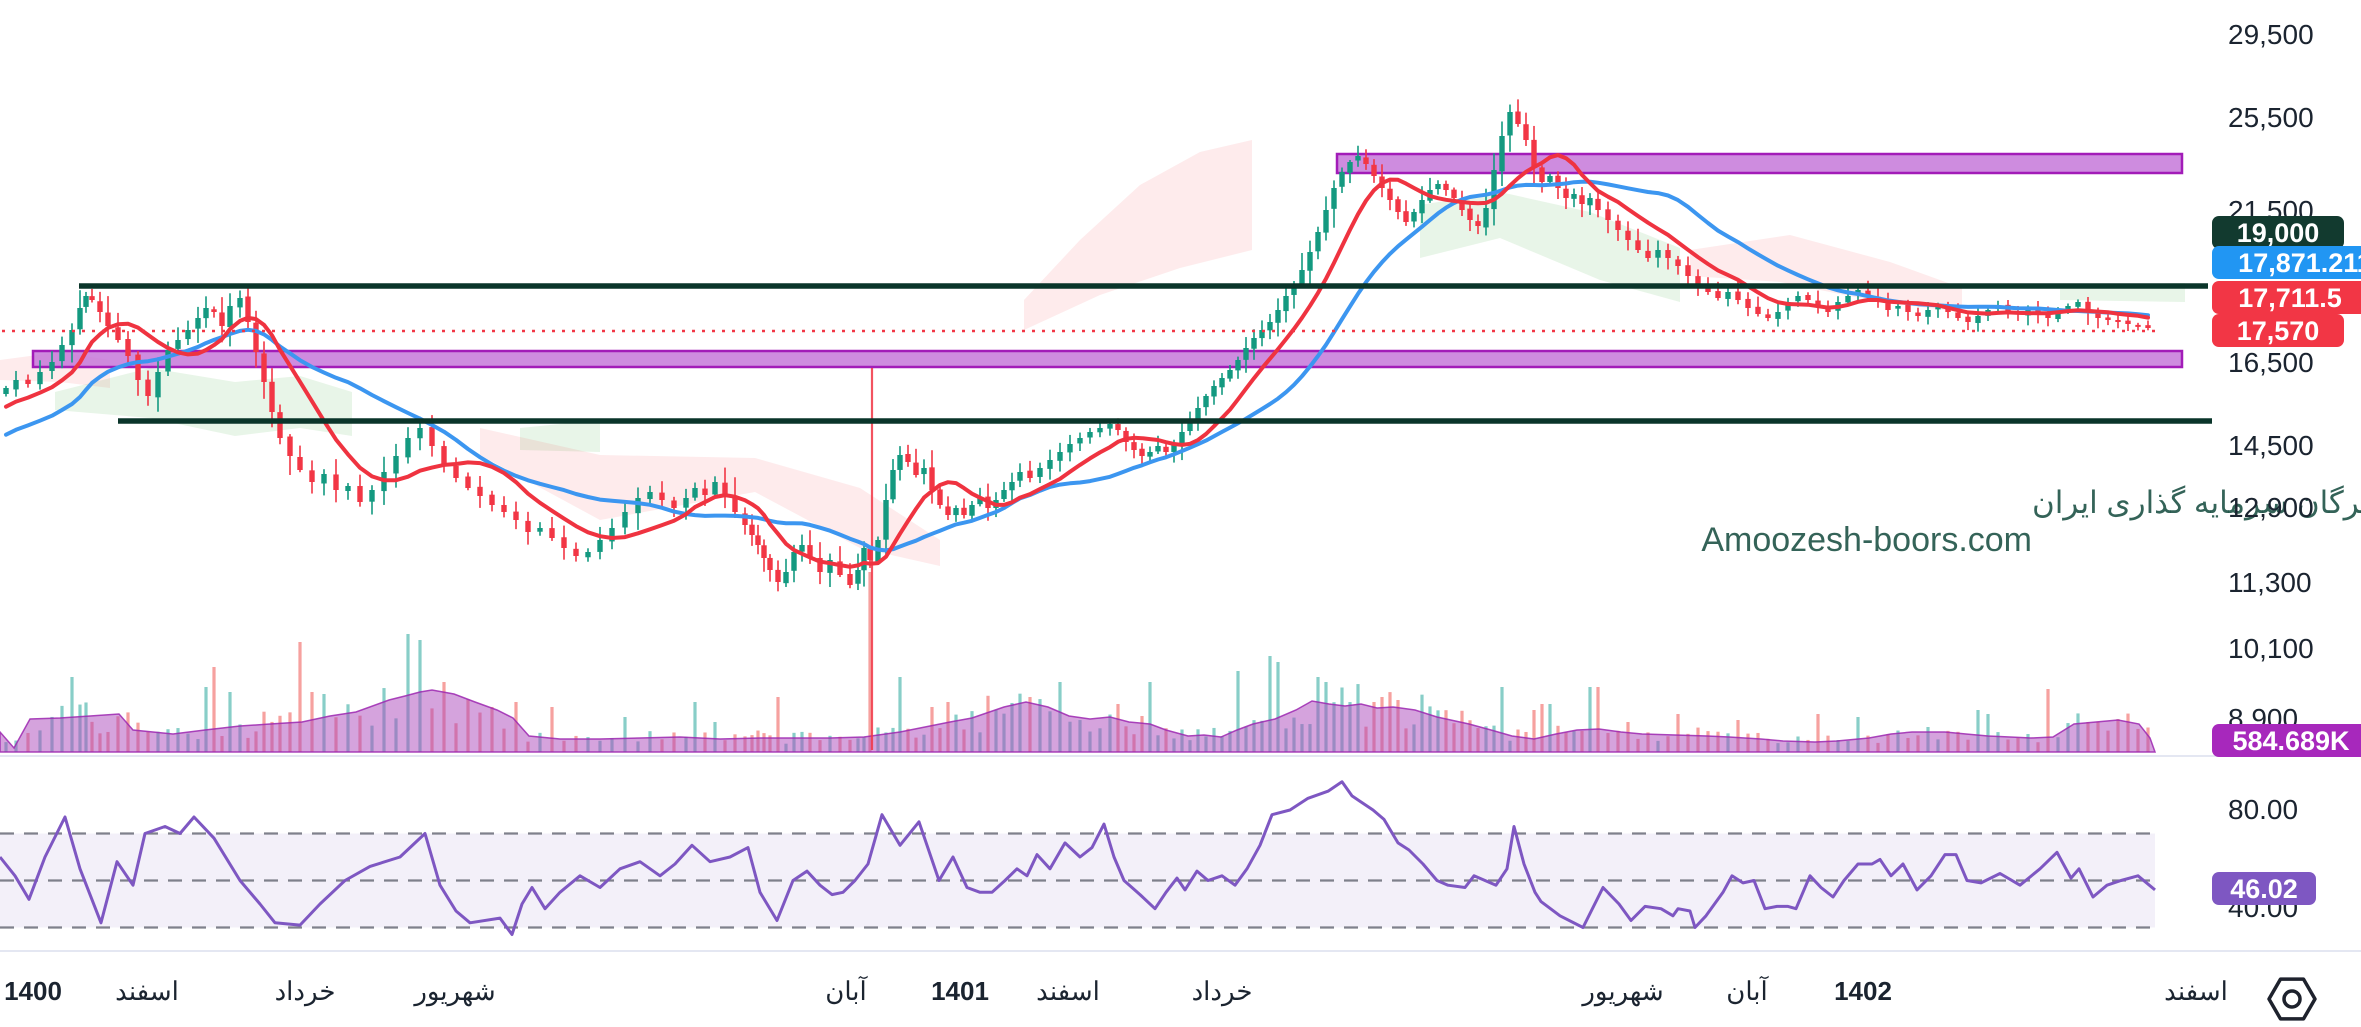 Image resolution: width=2361 pixels, height=1027 pixels. Describe the element at coordinates (2299, 263) in the screenshot. I see `axis-price-badge: 17,871.211` at that location.